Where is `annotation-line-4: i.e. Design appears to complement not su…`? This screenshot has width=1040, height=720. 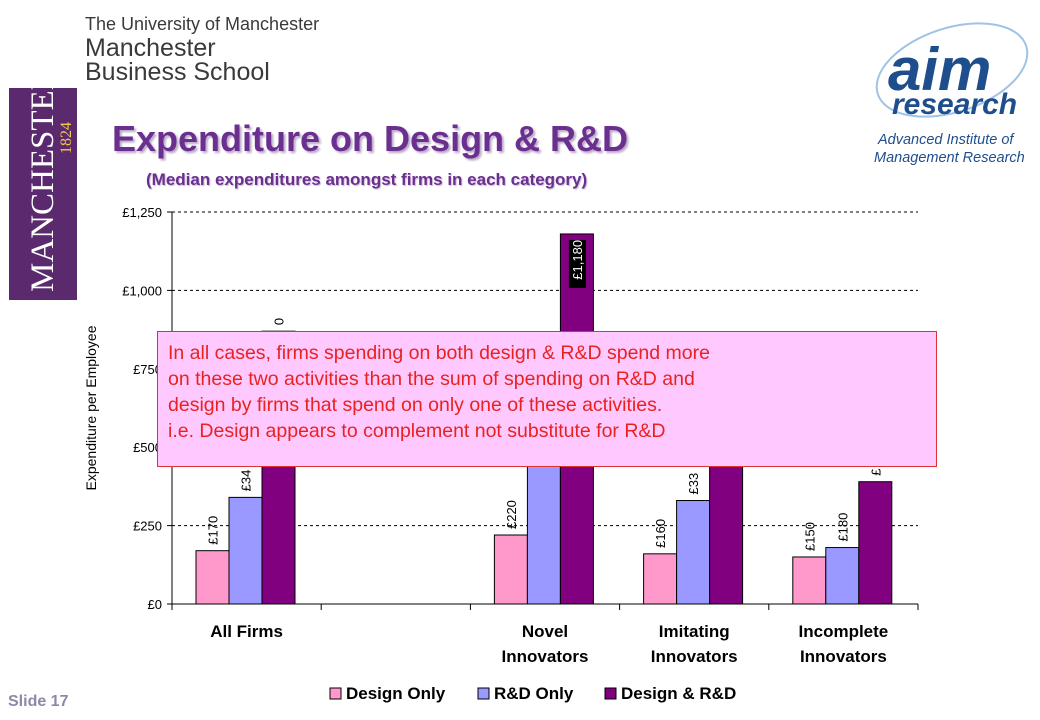
annotation-line-4: i.e. Design appears to complement not su… is located at coordinates (417, 431).